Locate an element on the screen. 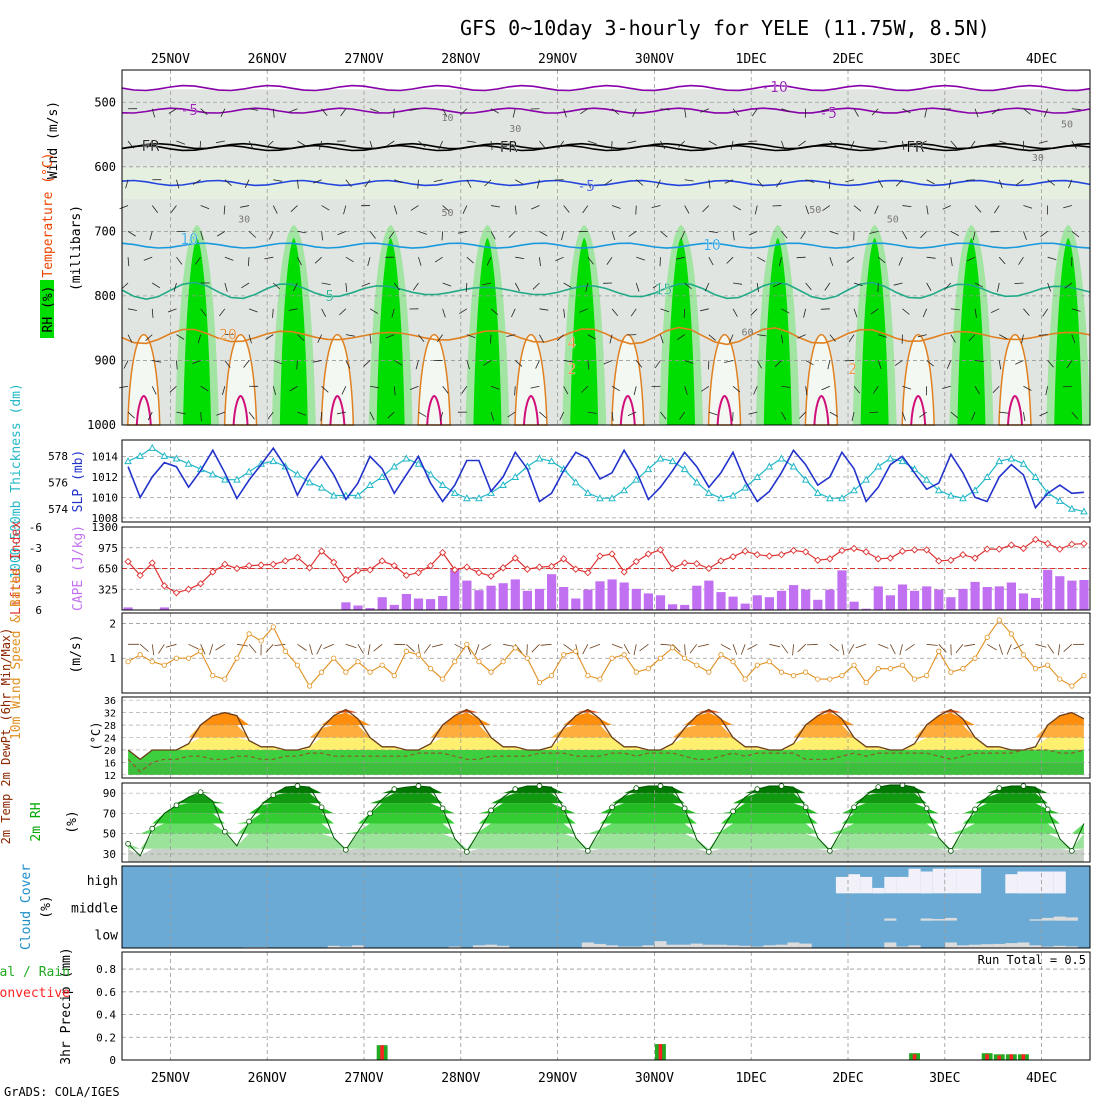 The height and width of the screenshot is (1100, 1100). rh-contour-label: 10 is located at coordinates (447, 118).